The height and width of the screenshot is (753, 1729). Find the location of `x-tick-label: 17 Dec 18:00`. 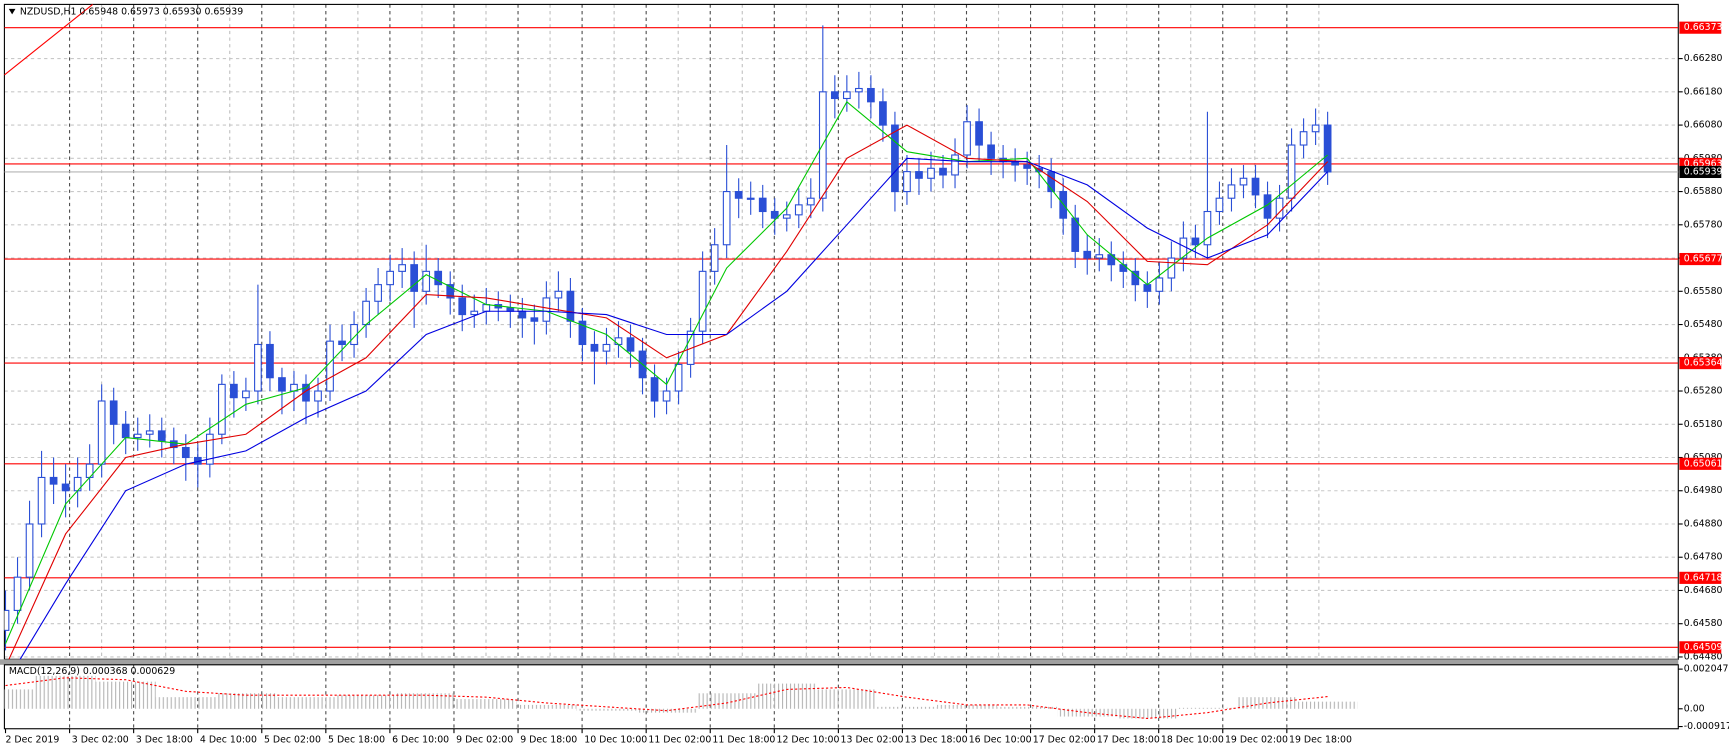

x-tick-label: 17 Dec 18:00 is located at coordinates (1128, 739).